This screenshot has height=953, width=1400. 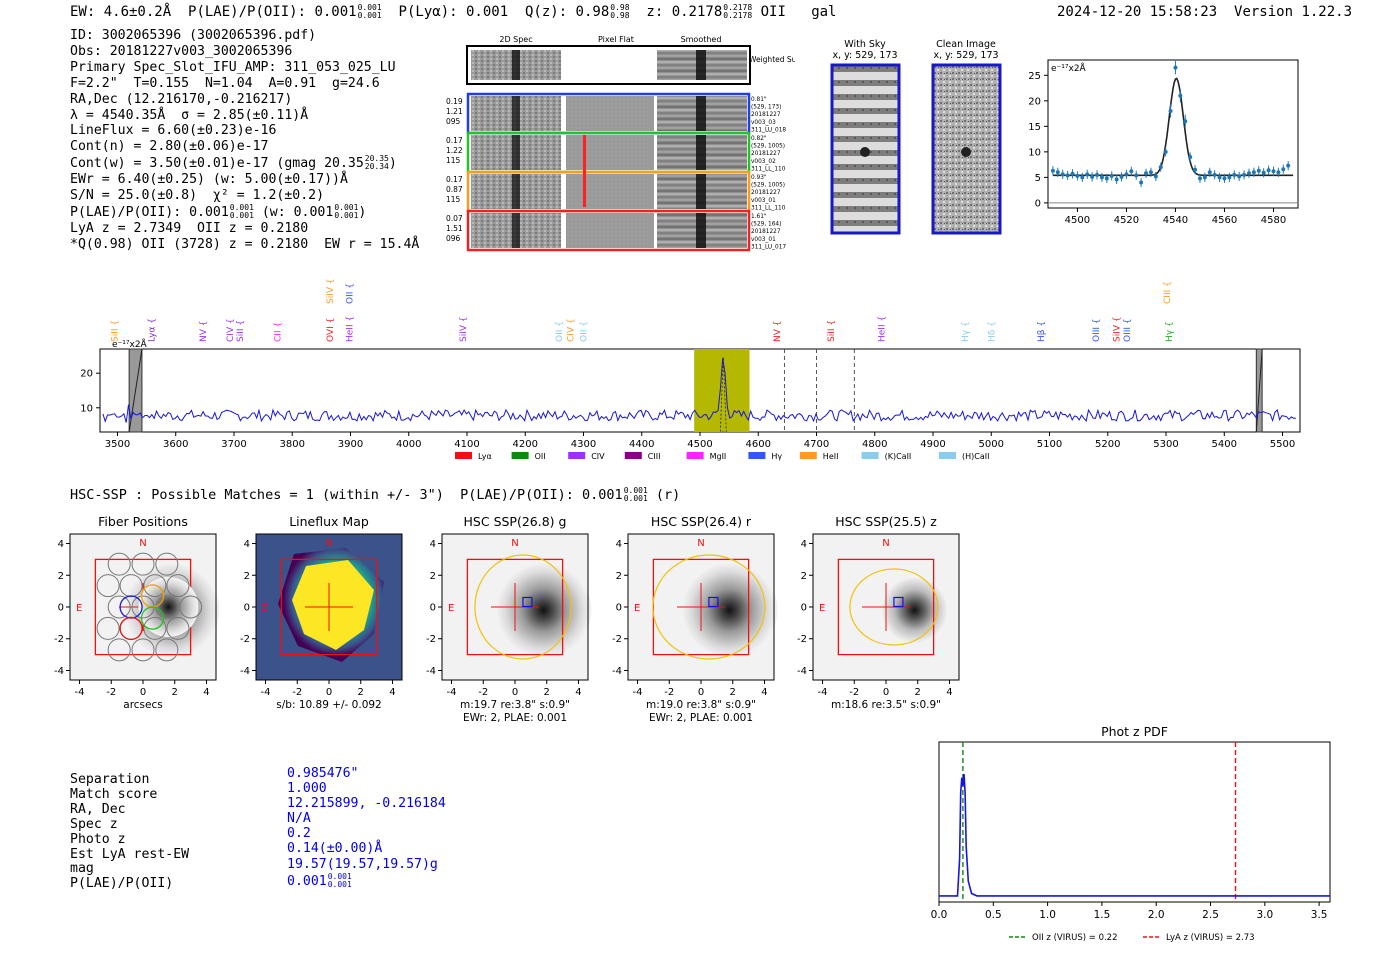 I want to click on col-2d-label: 2D Spec, so click(x=515, y=39).